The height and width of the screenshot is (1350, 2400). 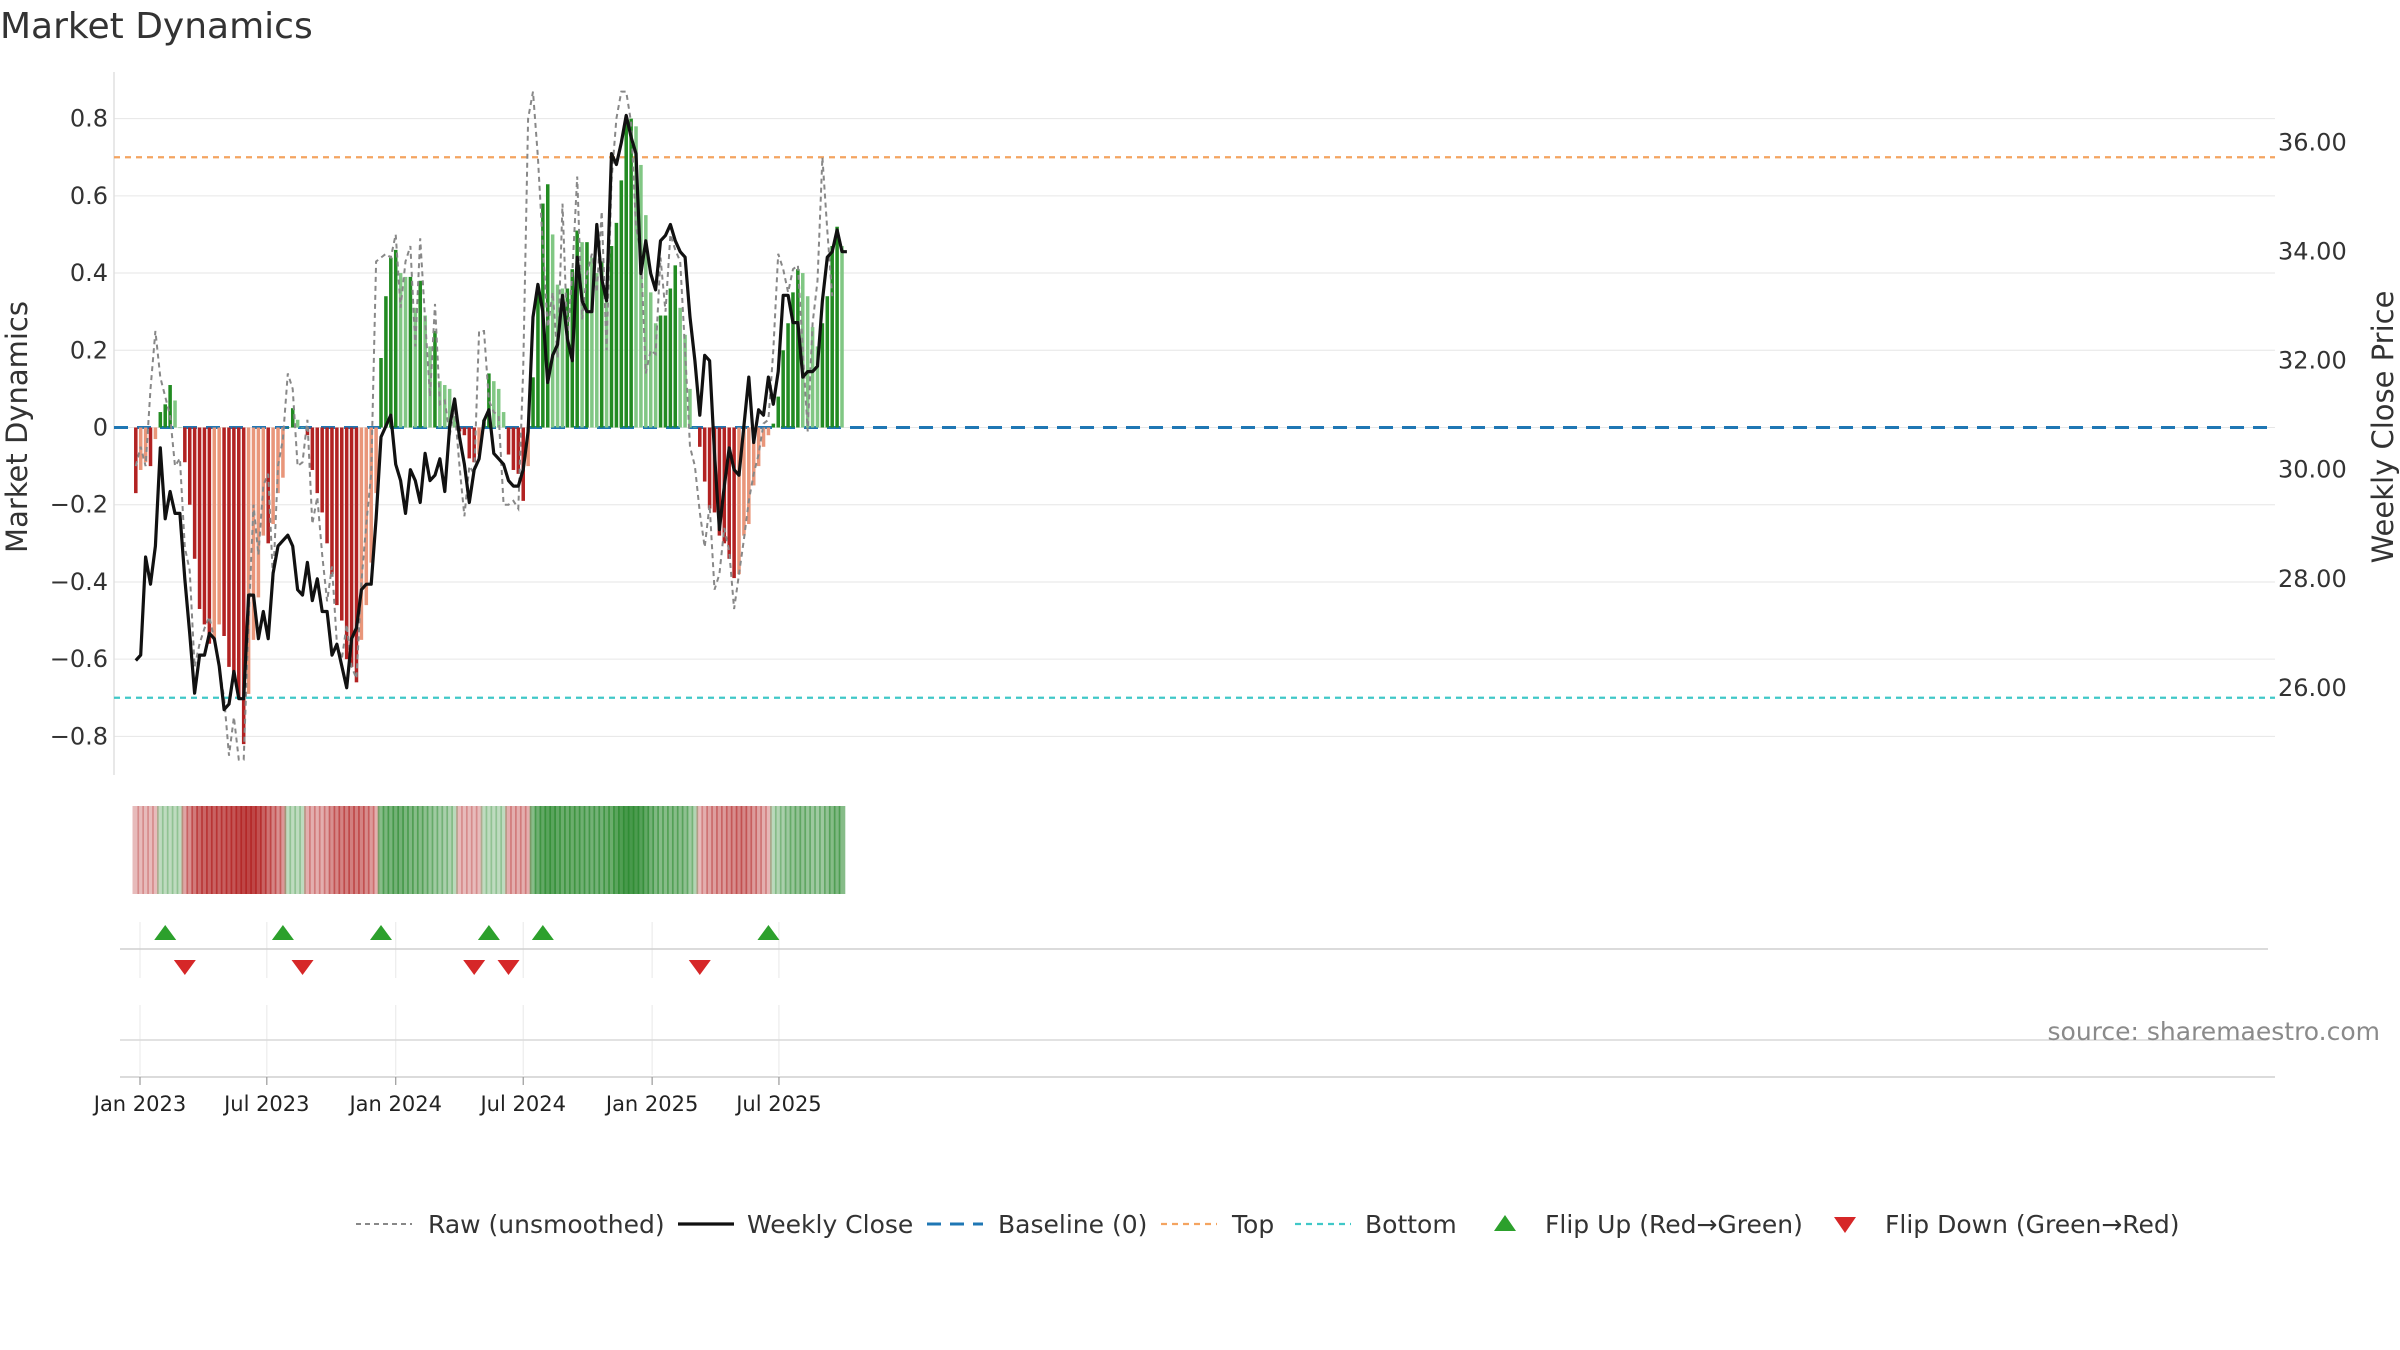 What do you see at coordinates (489, 431) in the screenshot?
I see `dynamics-bars` at bounding box center [489, 431].